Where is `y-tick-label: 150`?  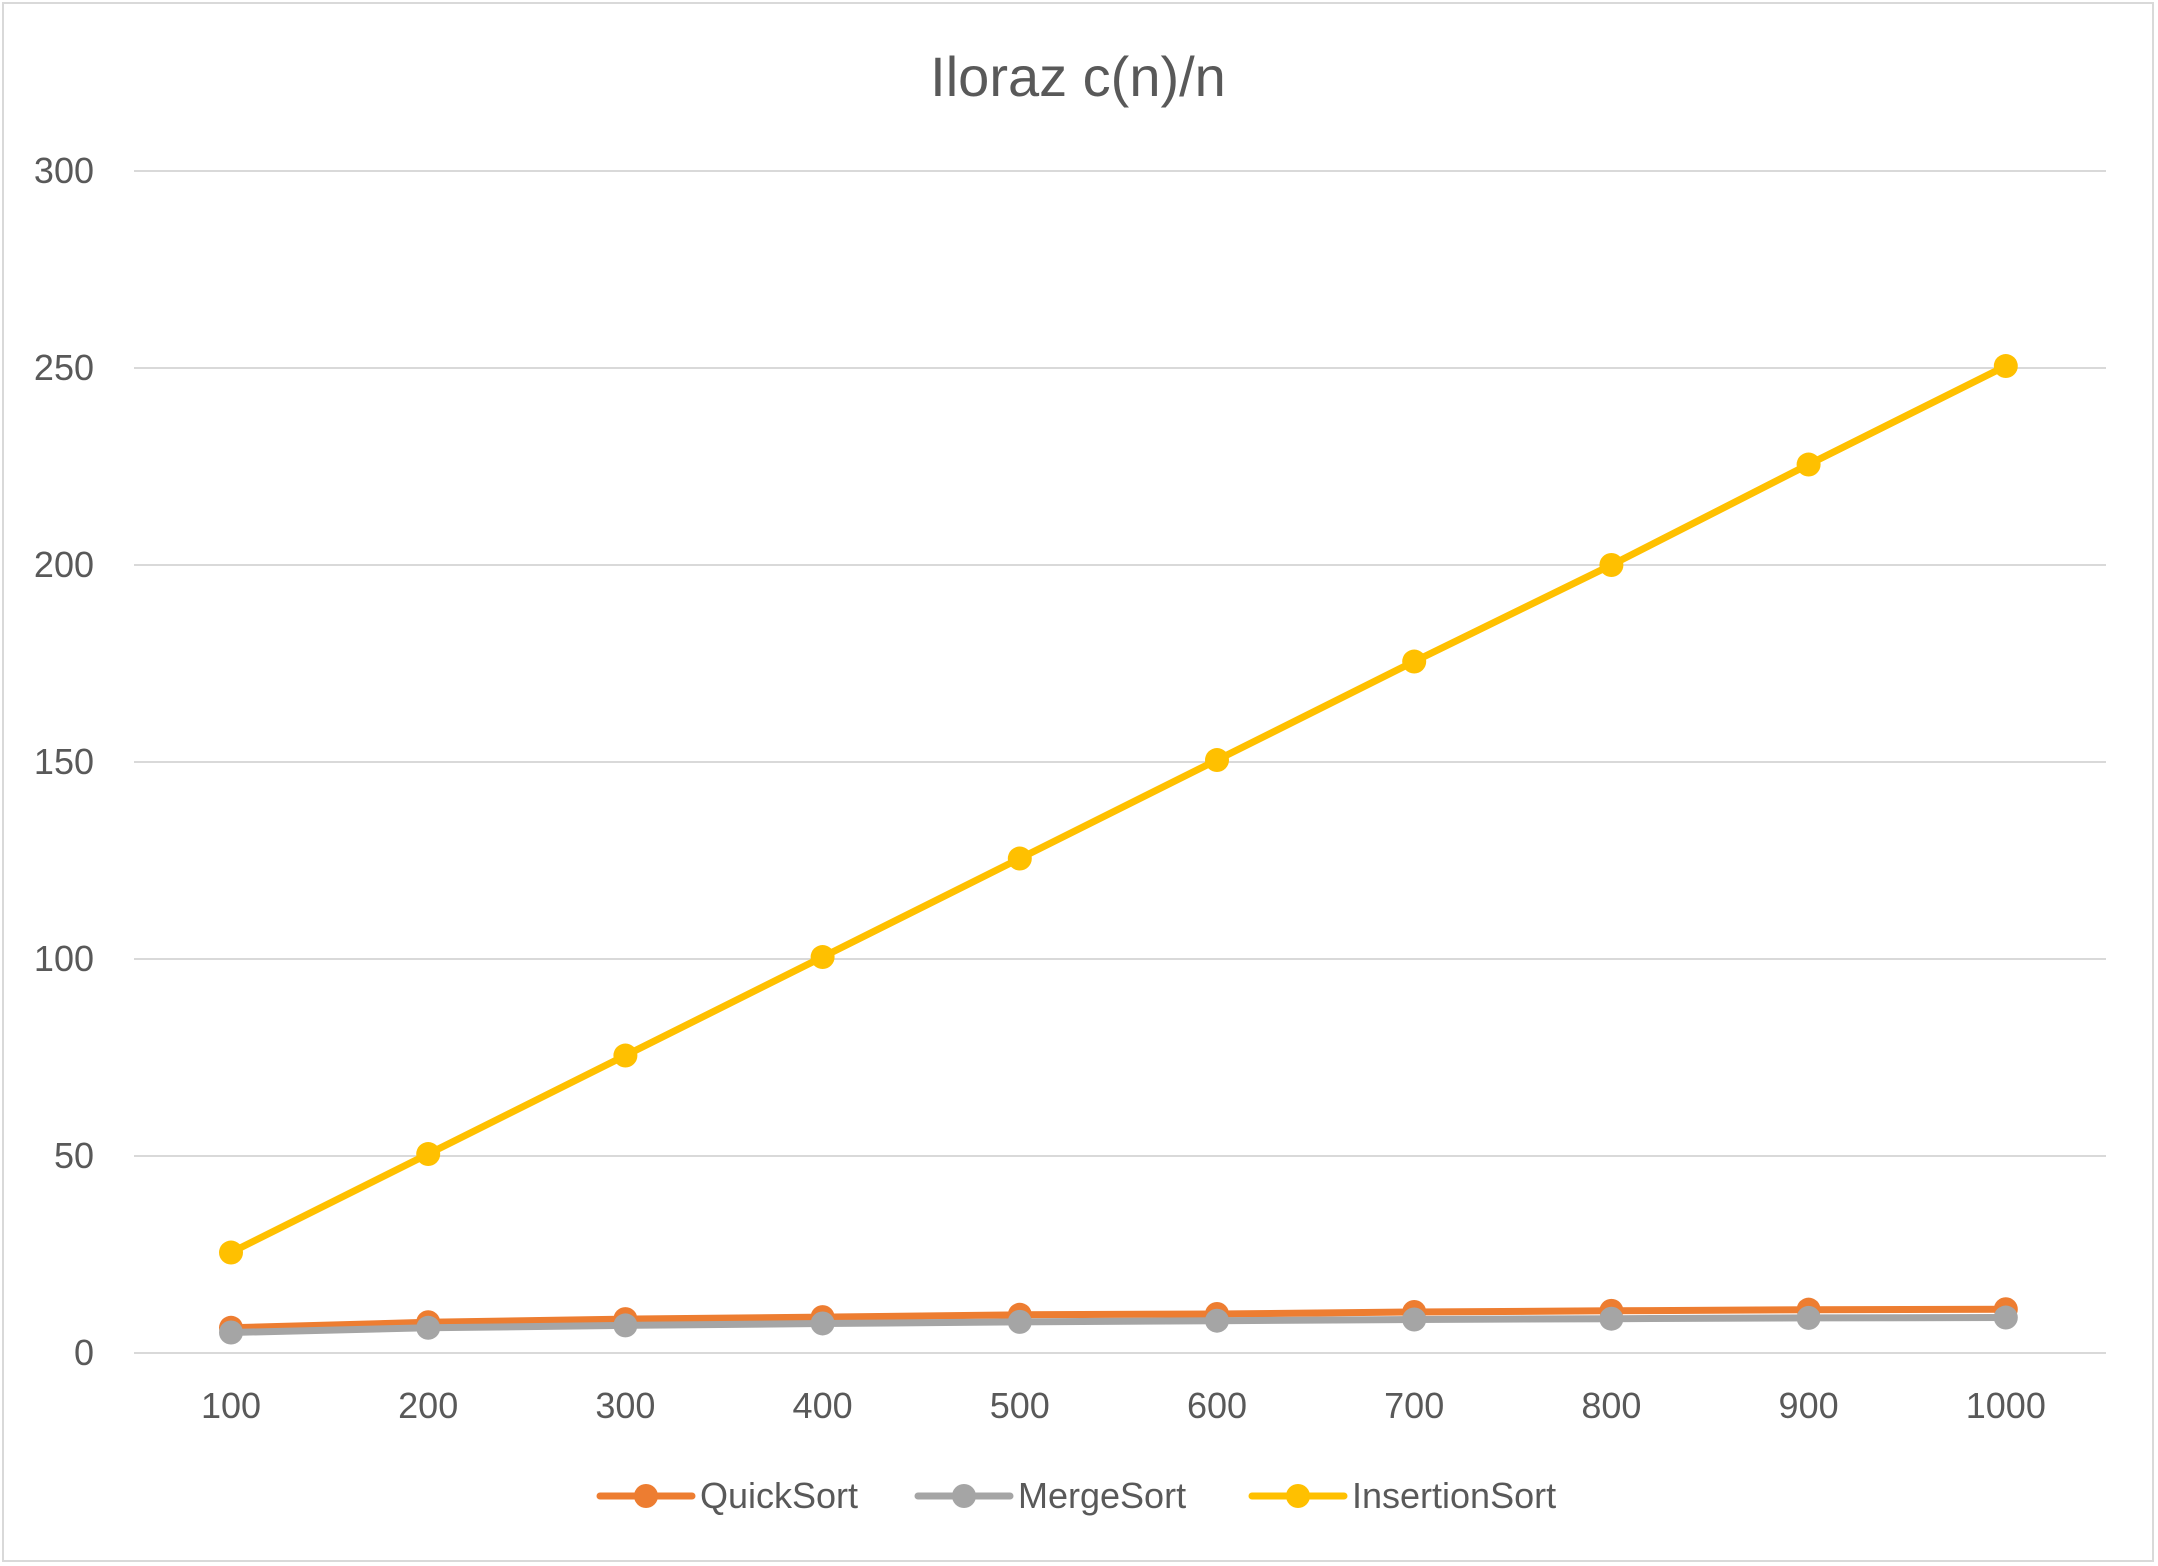 y-tick-label: 150 is located at coordinates (64, 761).